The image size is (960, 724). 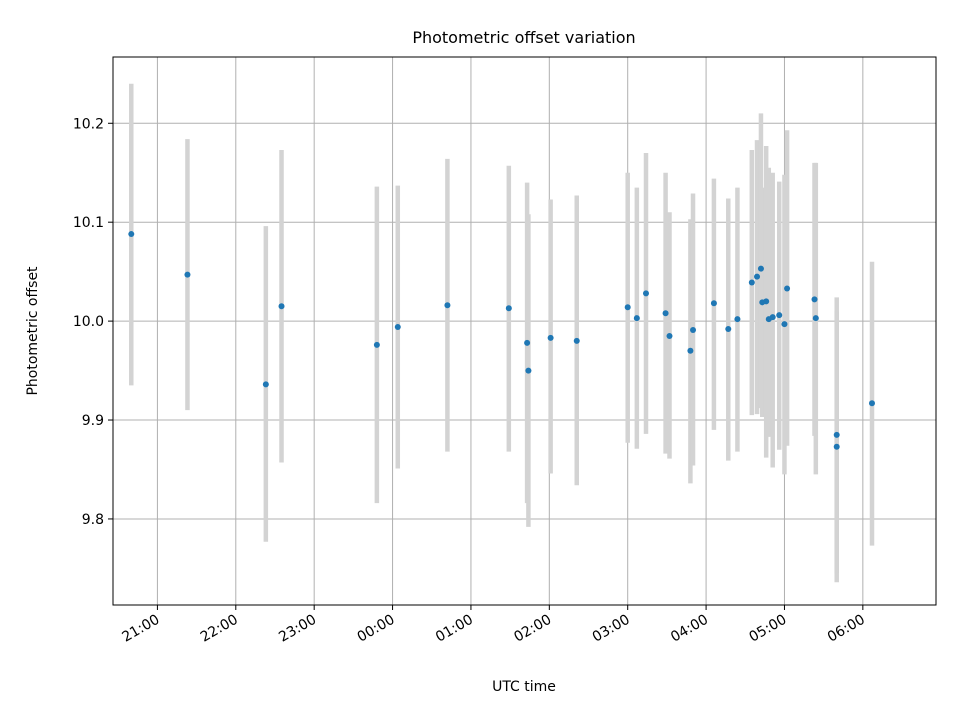 I want to click on x-tick-label: 01:00, so click(x=454, y=629).